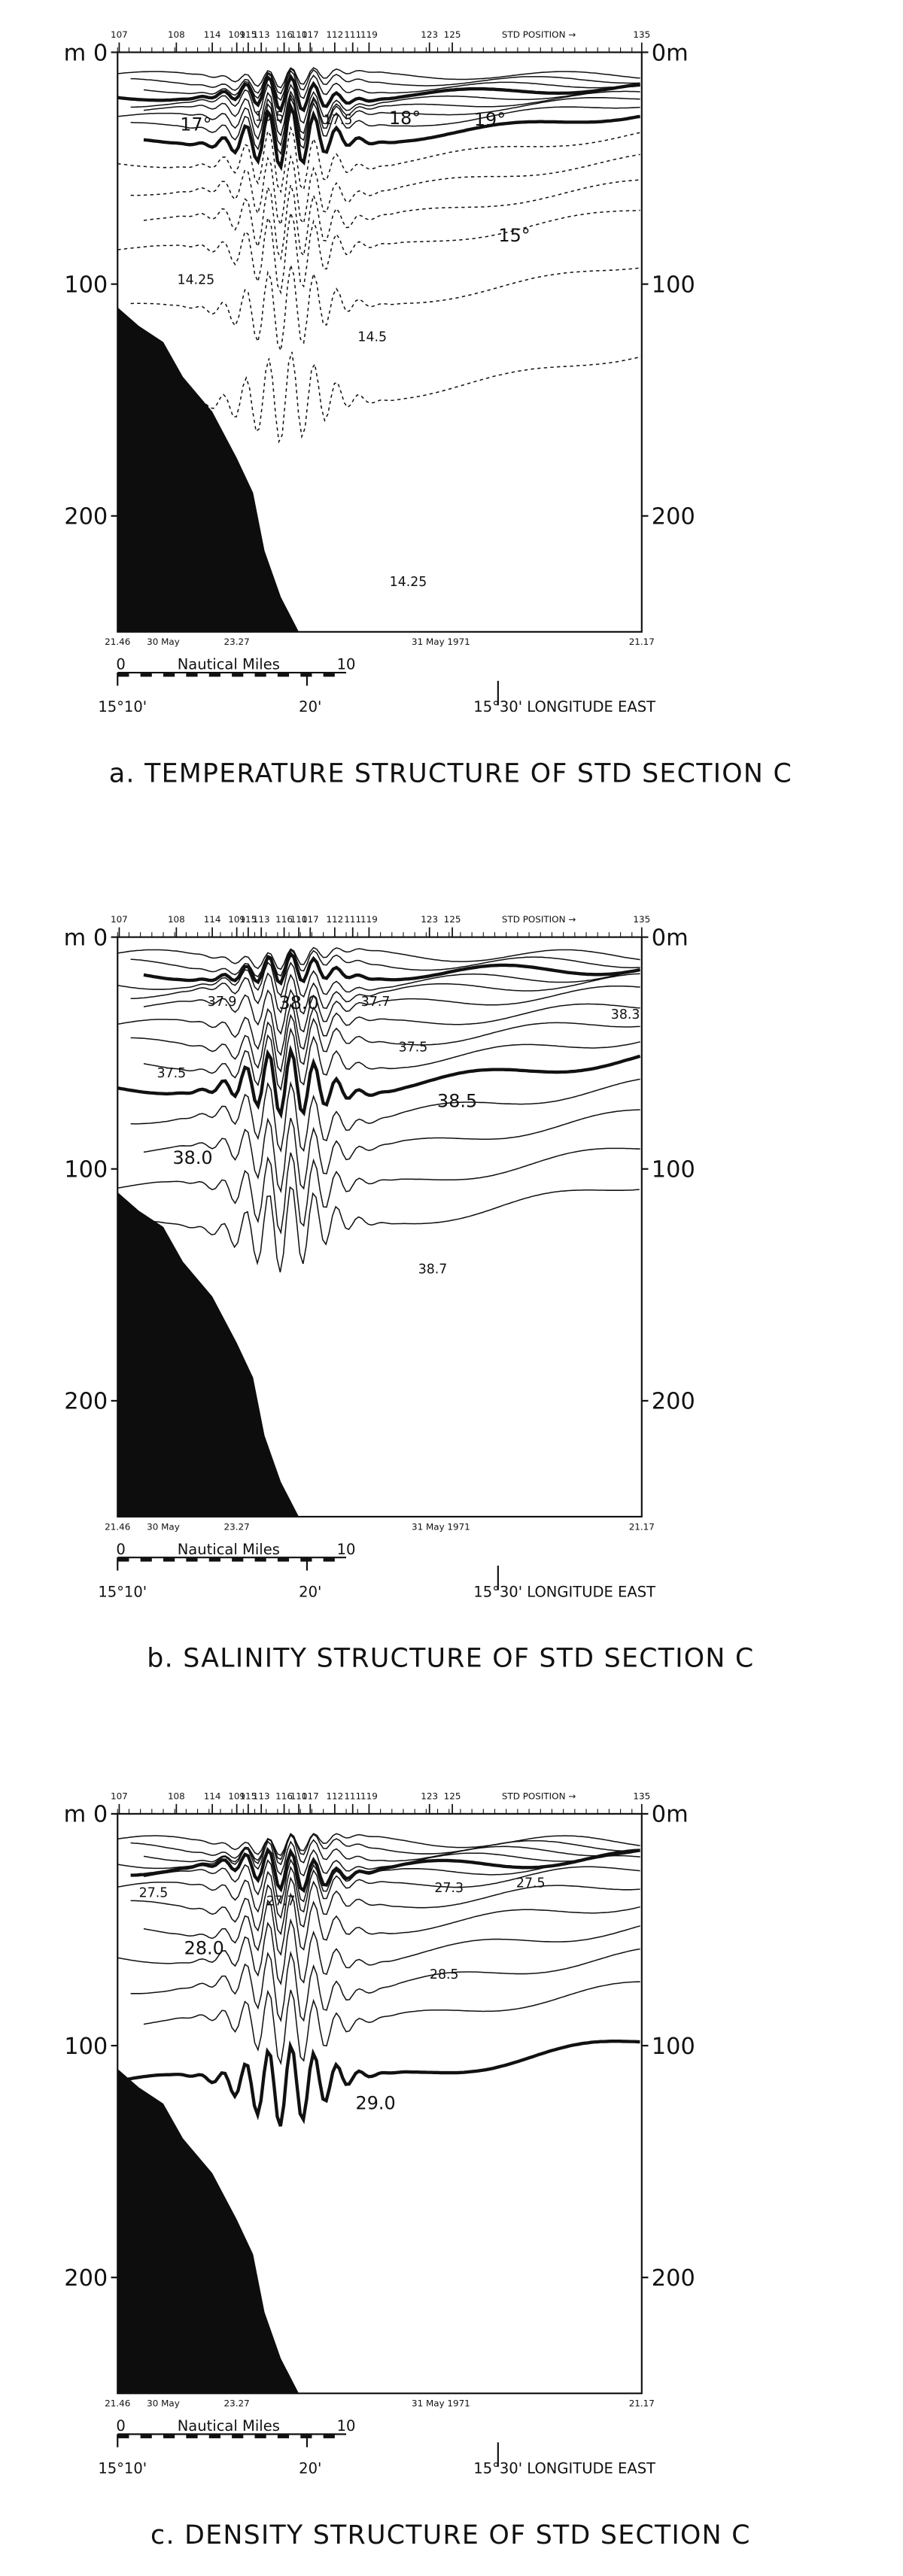 The image size is (903, 2576). What do you see at coordinates (236, 1796) in the screenshot?
I see `station-label: 109` at bounding box center [236, 1796].